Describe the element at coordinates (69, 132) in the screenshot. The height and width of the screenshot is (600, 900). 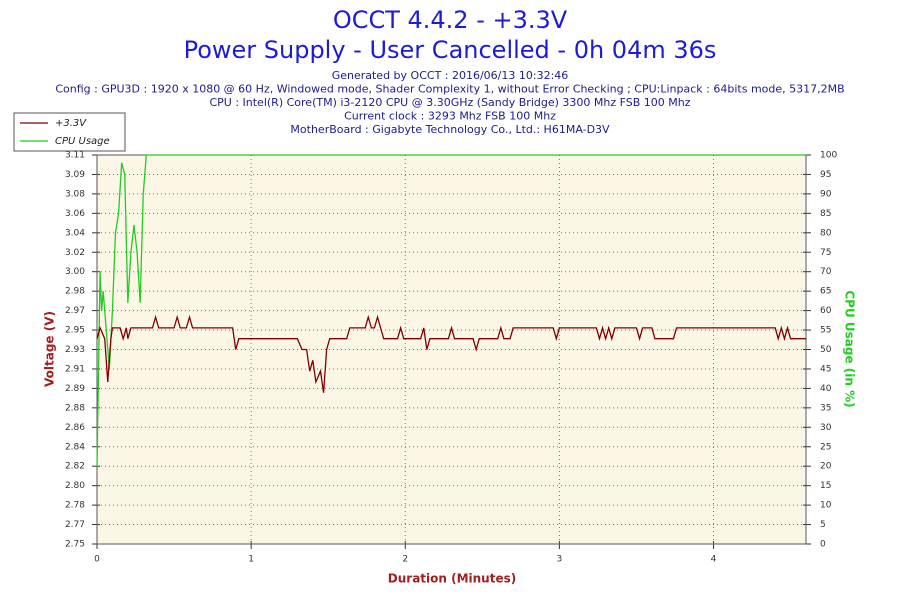
I see `legend-box` at that location.